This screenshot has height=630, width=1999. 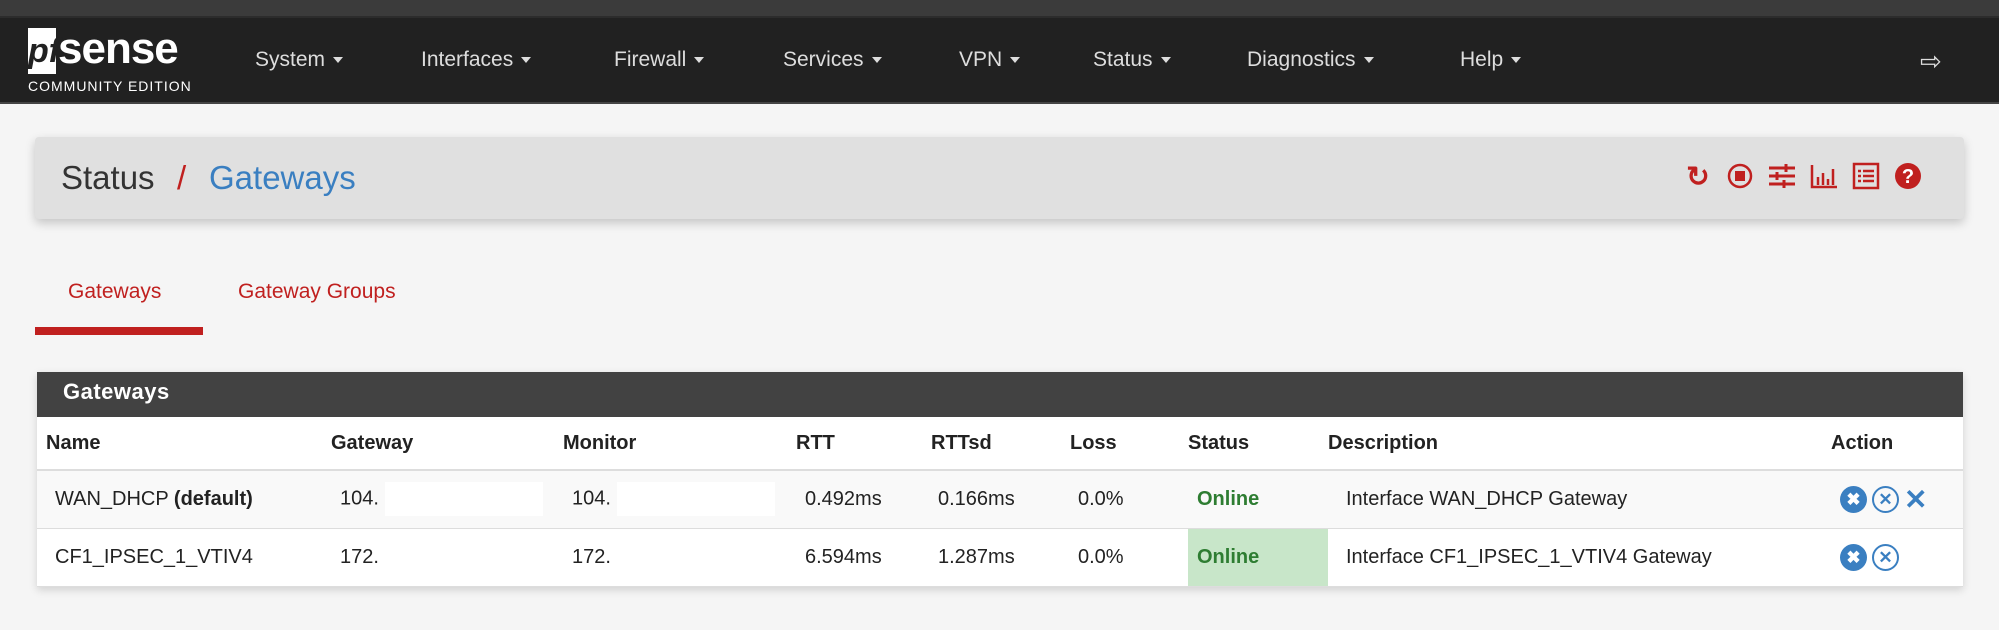 What do you see at coordinates (119, 331) in the screenshot?
I see `active-tab-indicator` at bounding box center [119, 331].